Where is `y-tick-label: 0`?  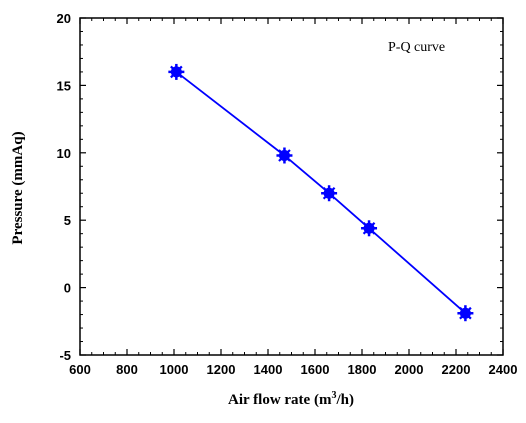
y-tick-label: 0 is located at coordinates (67, 288).